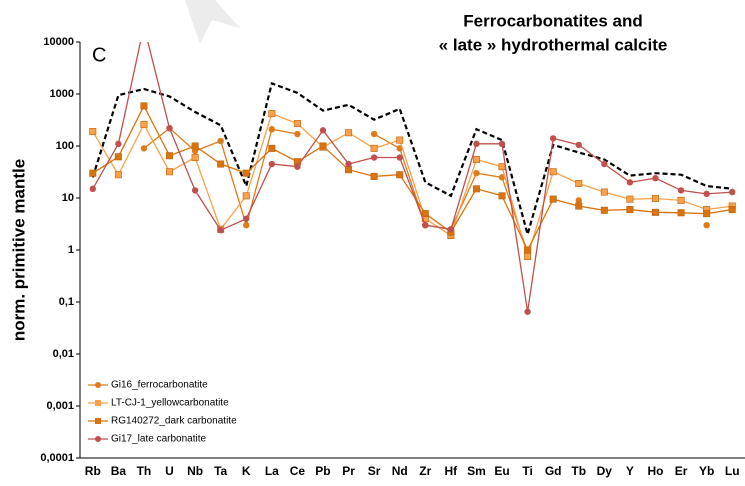 This screenshot has height=486, width=745. I want to click on legend, so click(187, 411).